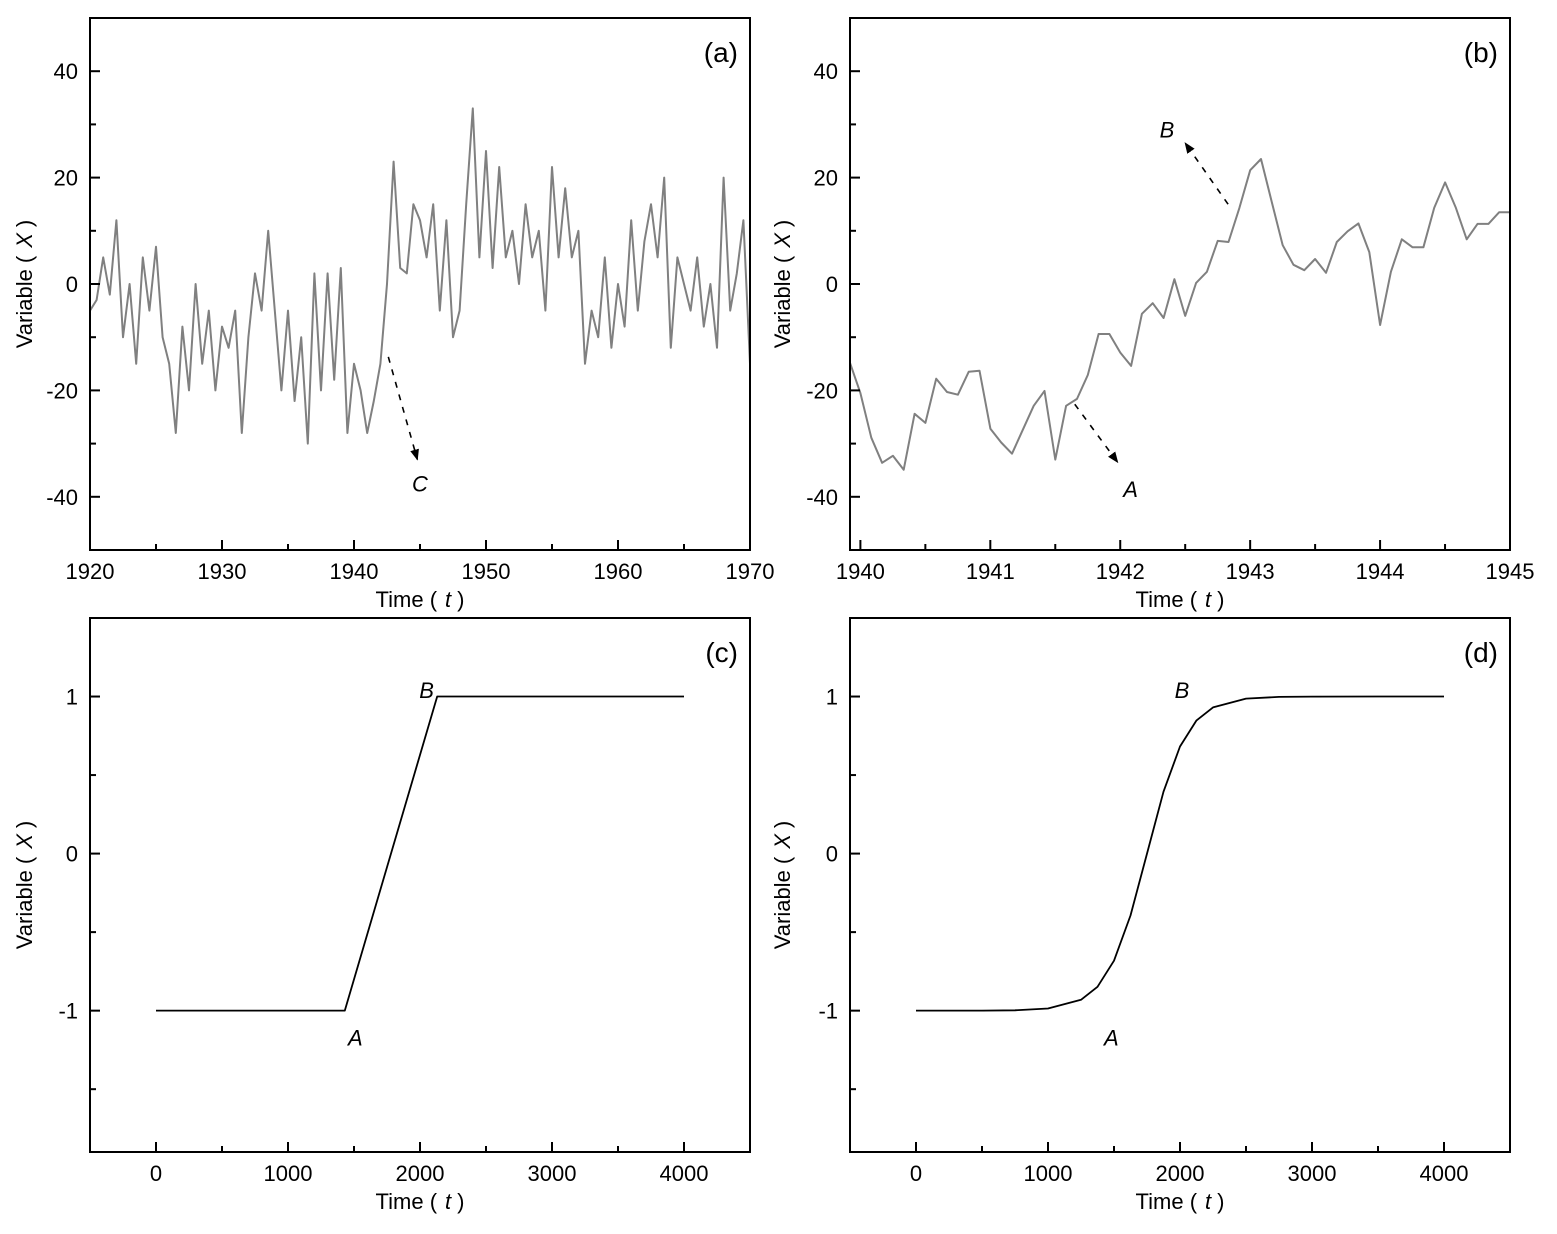 Image resolution: width=1557 pixels, height=1234 pixels. I want to click on x-tick-label: 1941, so click(990, 571).